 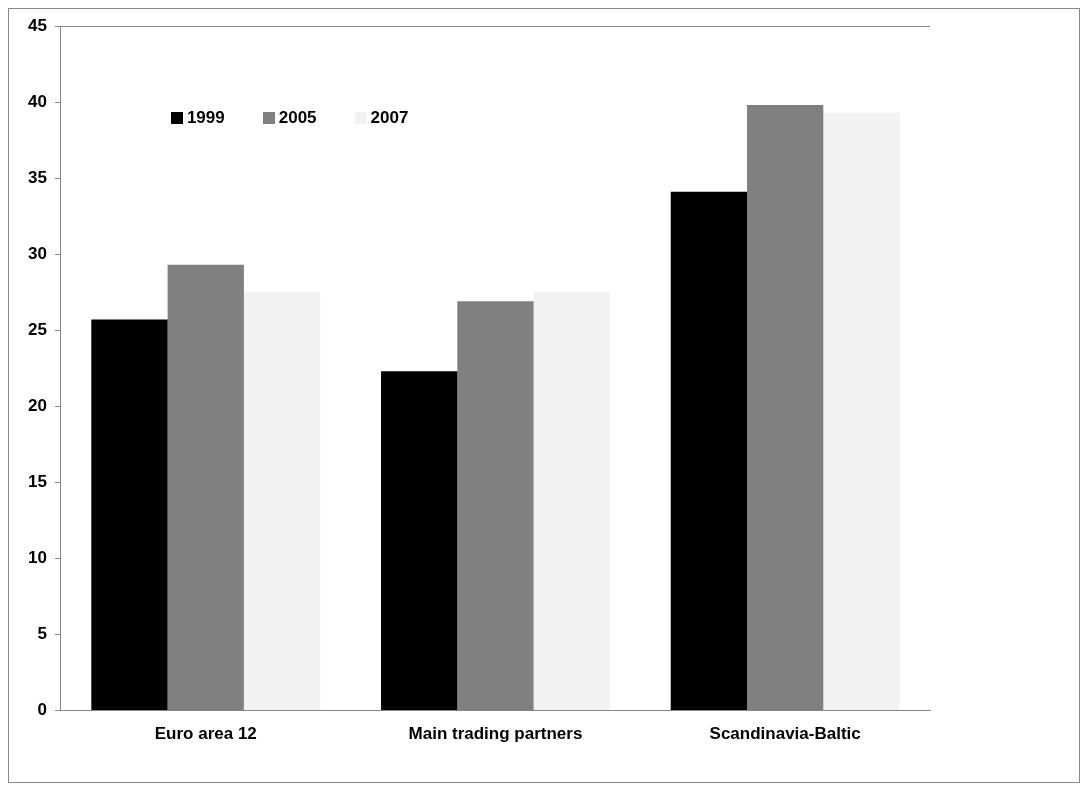 What do you see at coordinates (205, 118) in the screenshot?
I see `legend-label: 1999` at bounding box center [205, 118].